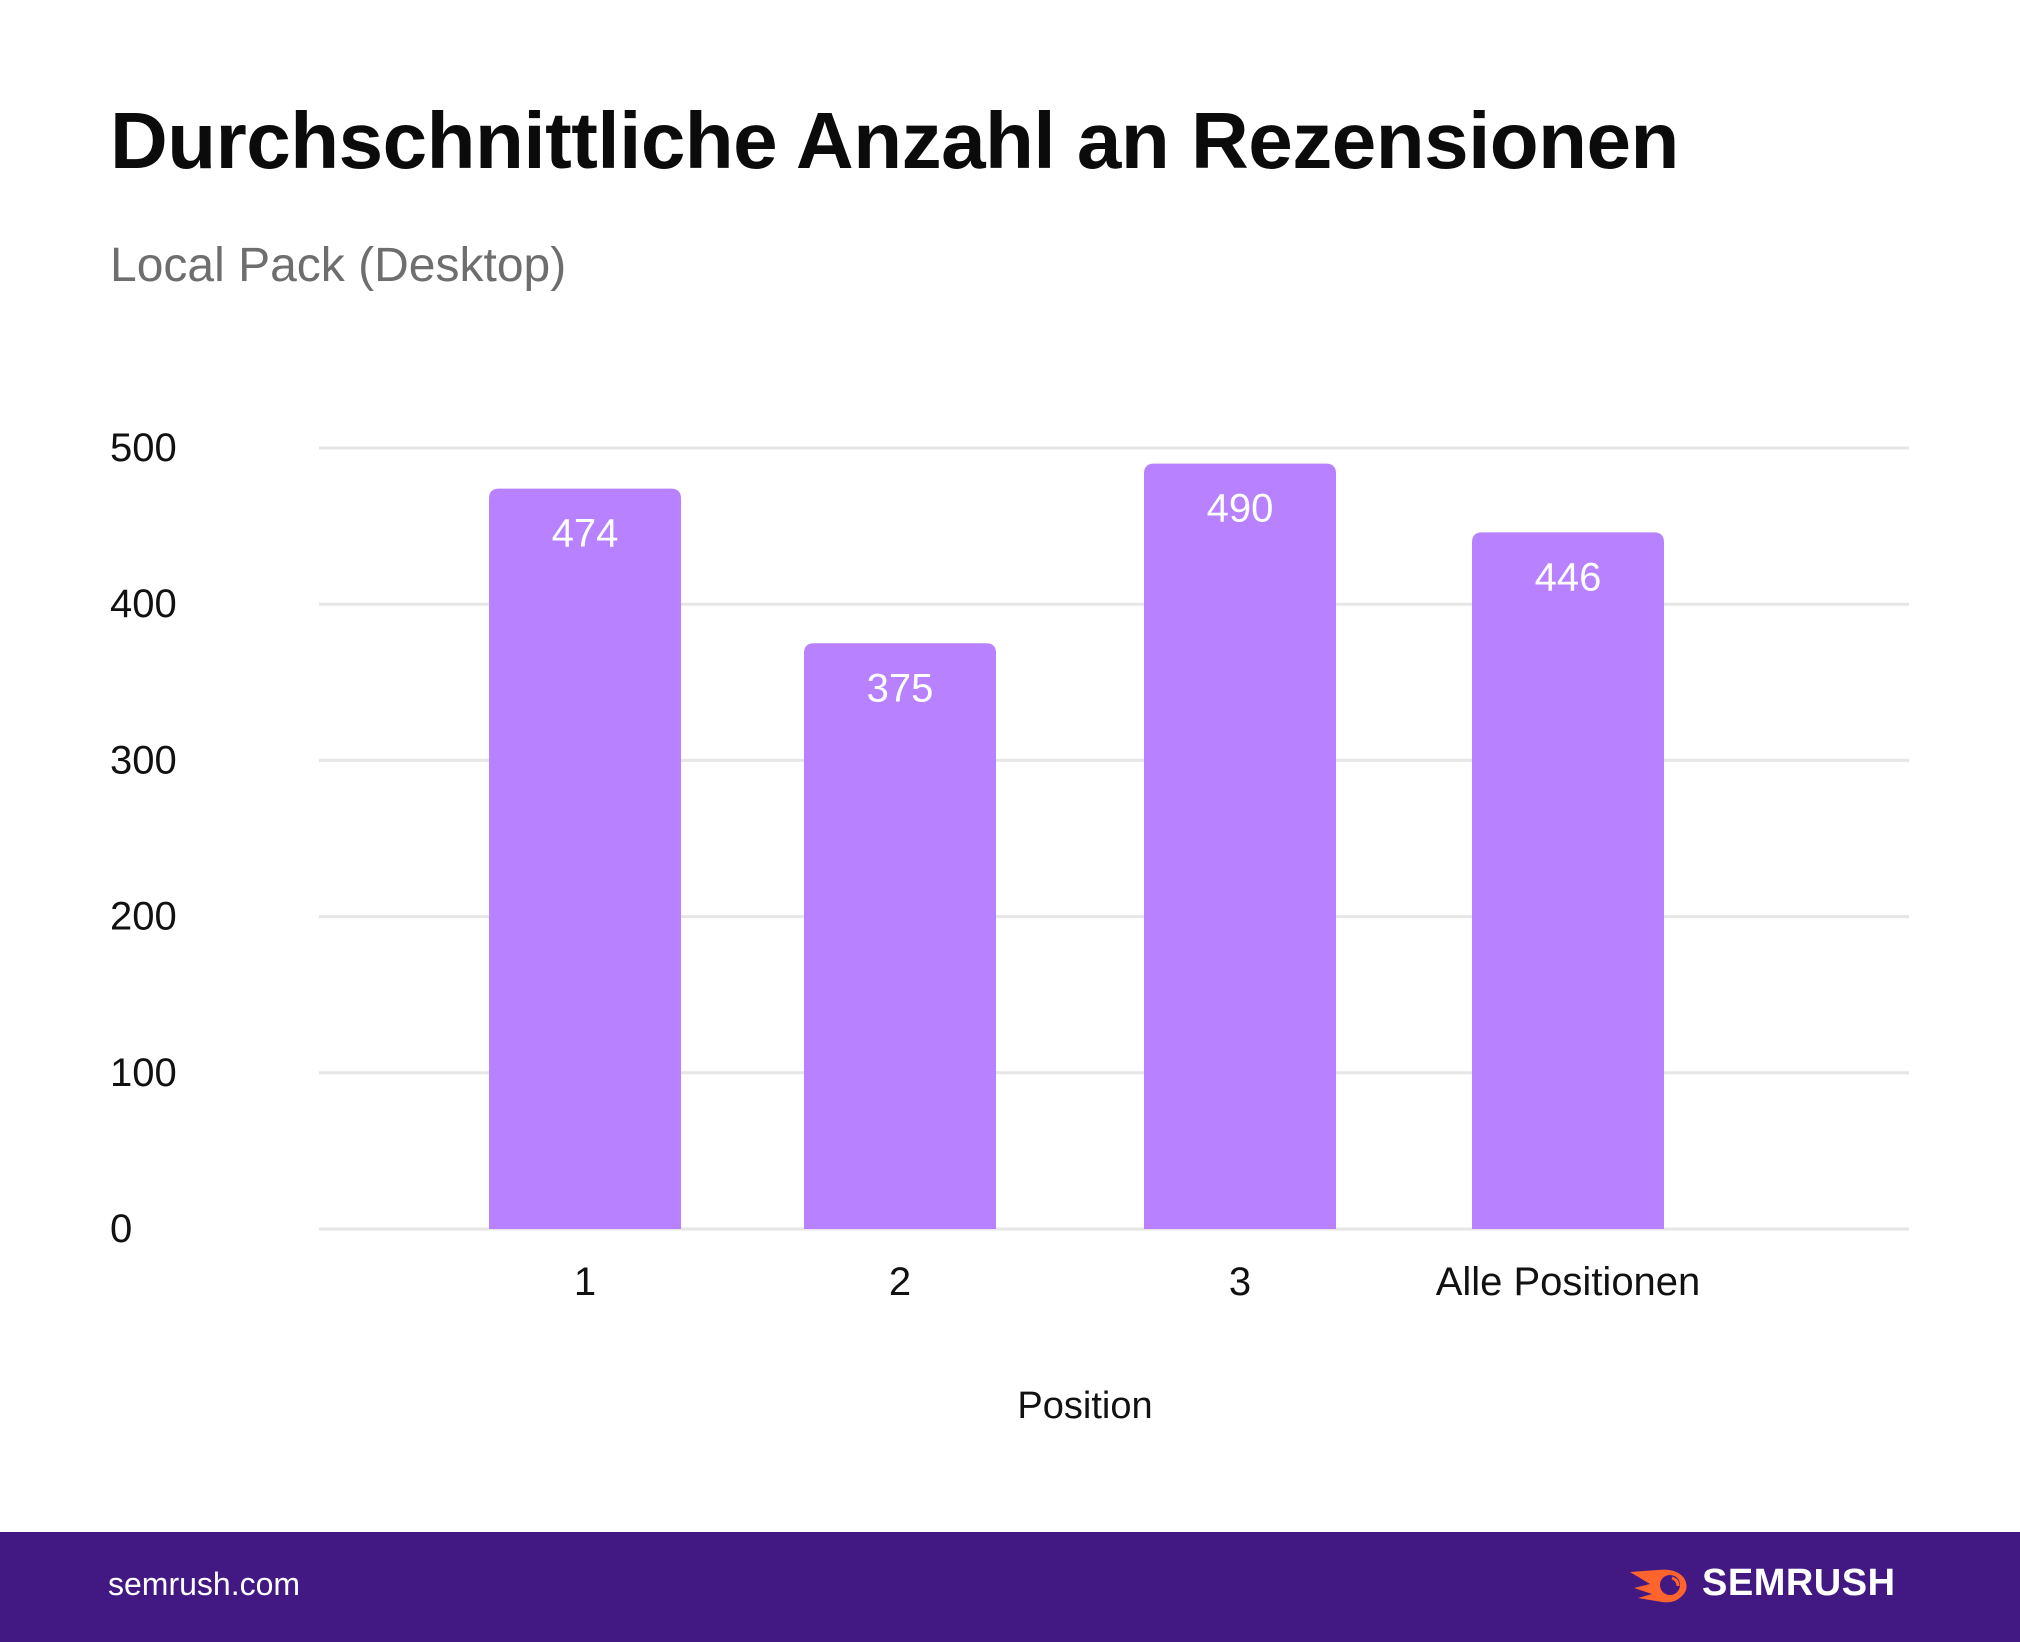 This screenshot has height=1642, width=2020. I want to click on x-axis-ticks: 1 2 3 Alle Positionen, so click(1137, 1282).